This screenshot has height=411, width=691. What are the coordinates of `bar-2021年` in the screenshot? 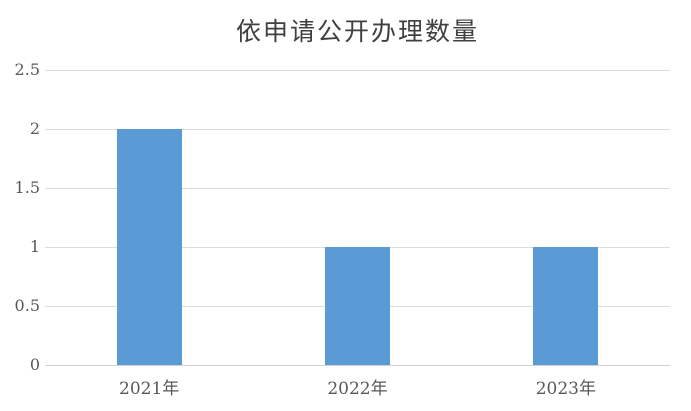 It's located at (149, 247).